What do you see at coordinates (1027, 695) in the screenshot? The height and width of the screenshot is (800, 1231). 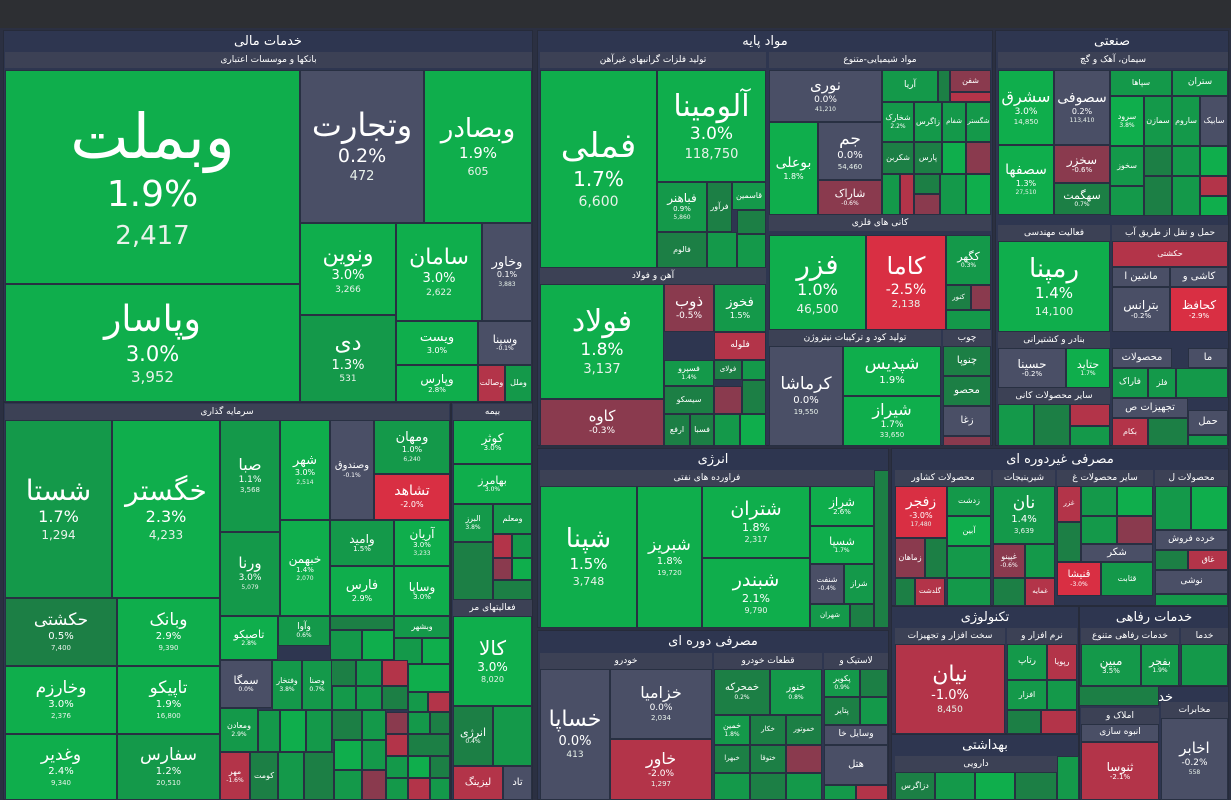 I see `stock-tile: افزار` at bounding box center [1027, 695].